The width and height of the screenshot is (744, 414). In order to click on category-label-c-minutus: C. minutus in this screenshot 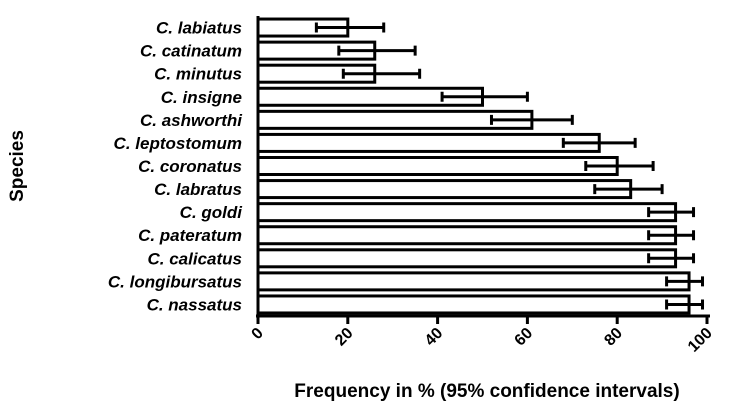, I will do `click(198, 74)`.